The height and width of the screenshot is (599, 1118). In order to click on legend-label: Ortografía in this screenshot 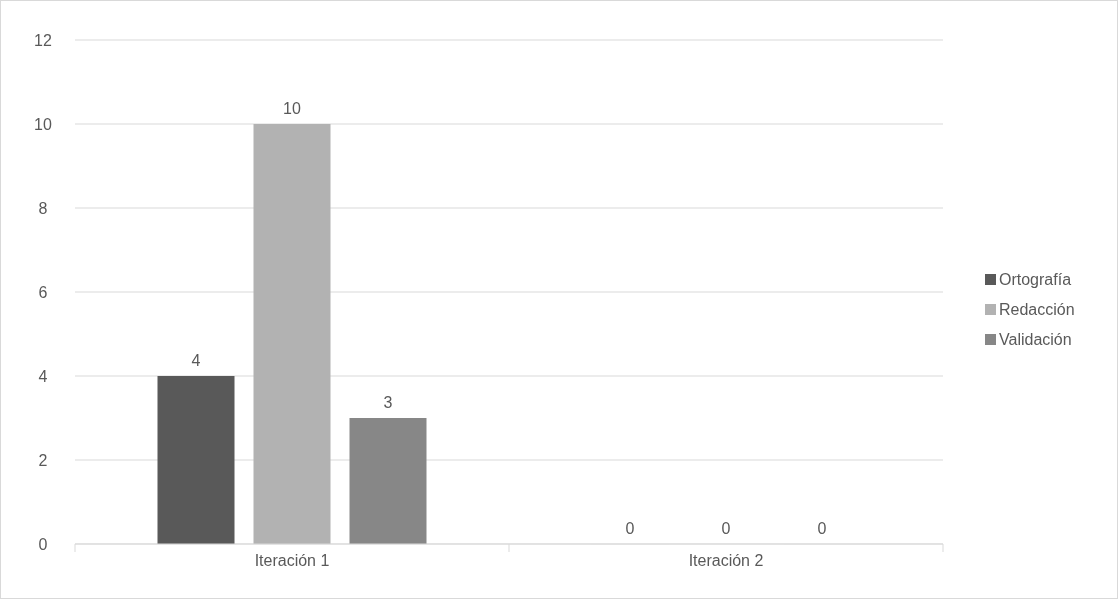, I will do `click(1035, 279)`.